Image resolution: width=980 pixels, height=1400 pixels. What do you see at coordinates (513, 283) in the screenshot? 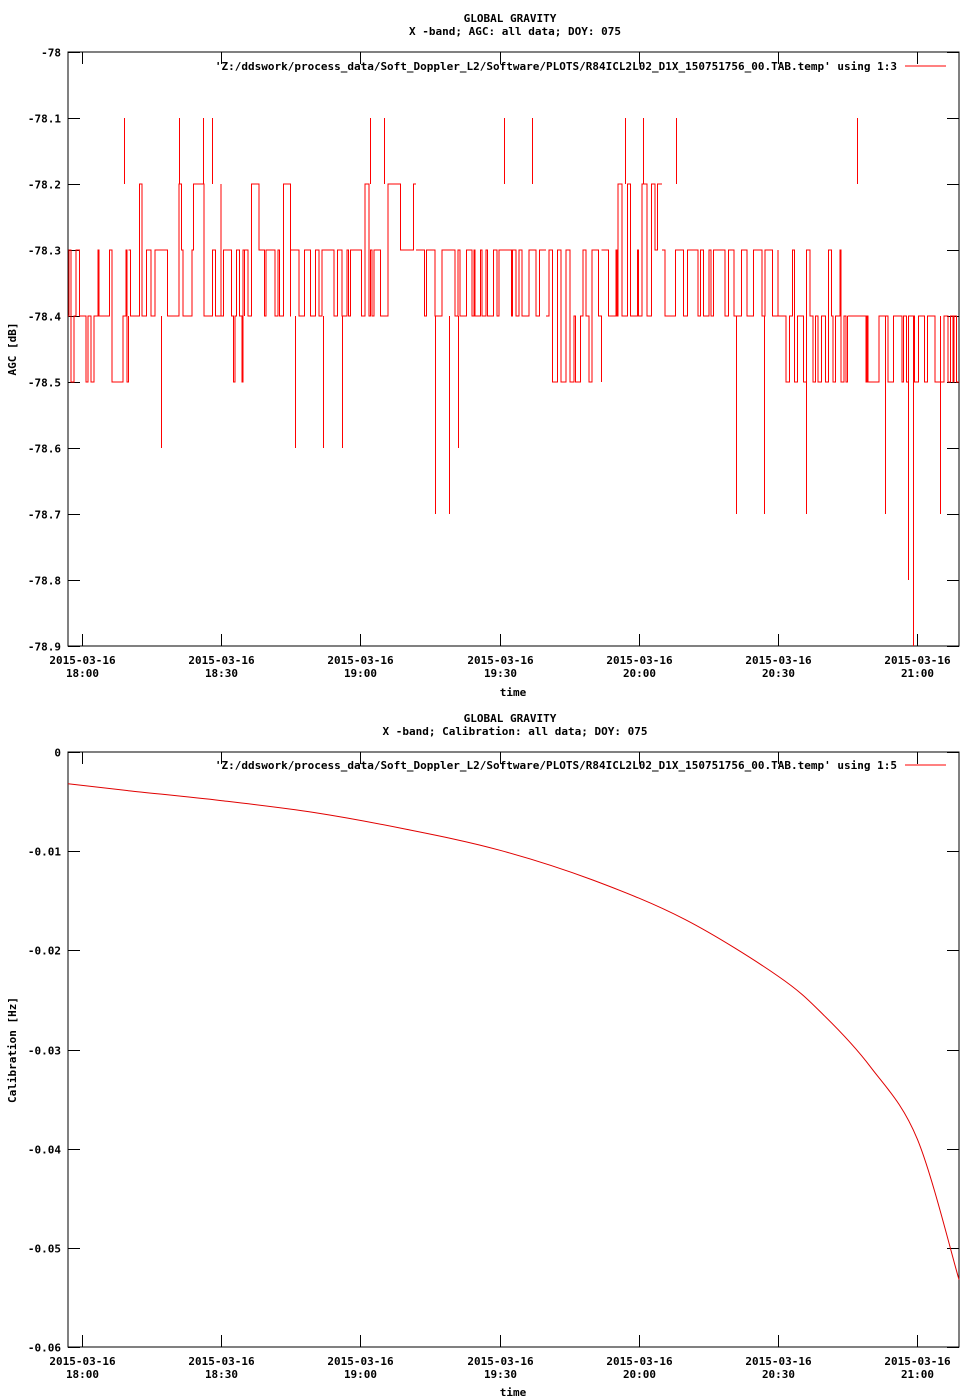
I see `agc-trace` at bounding box center [513, 283].